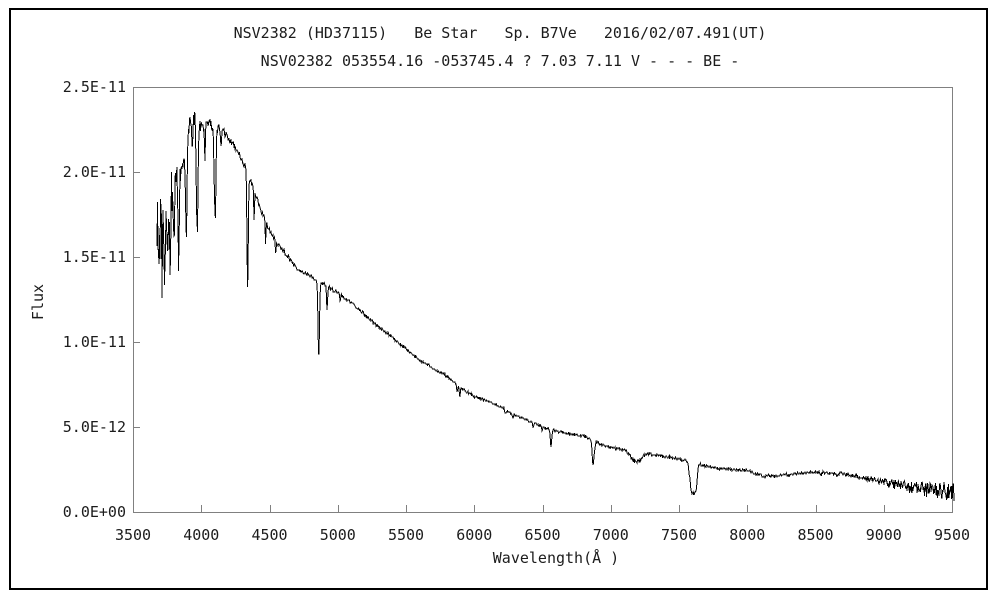 The image size is (1000, 600). What do you see at coordinates (337, 535) in the screenshot?
I see `x-tick-label: 5000` at bounding box center [337, 535].